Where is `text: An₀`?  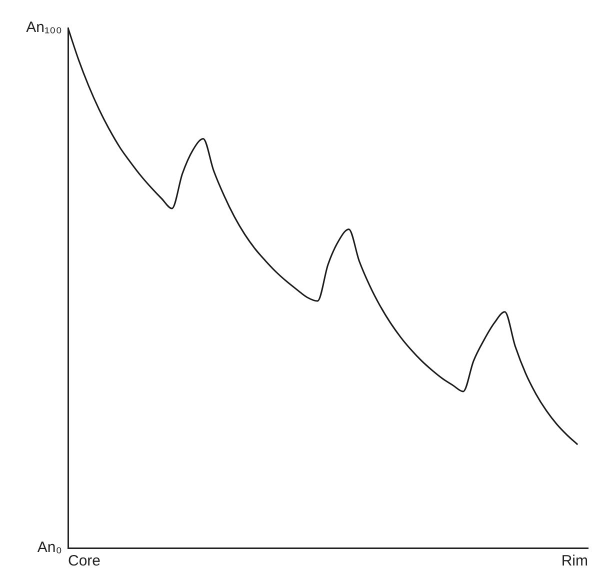
text: An₀ is located at coordinates (49, 547).